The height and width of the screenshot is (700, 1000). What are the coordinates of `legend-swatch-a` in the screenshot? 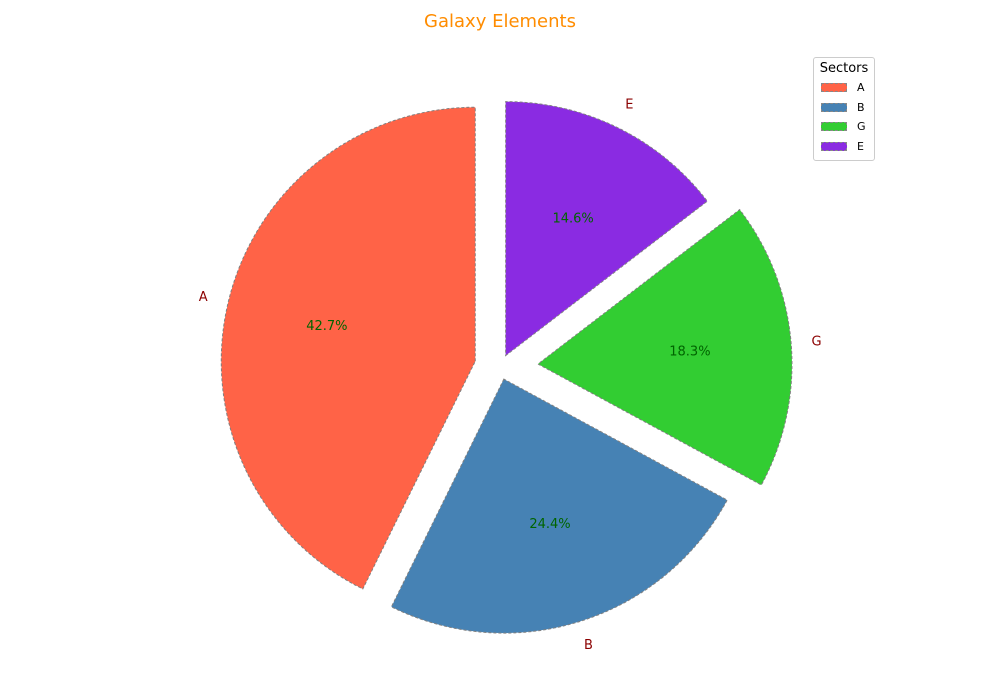 It's located at (834, 88).